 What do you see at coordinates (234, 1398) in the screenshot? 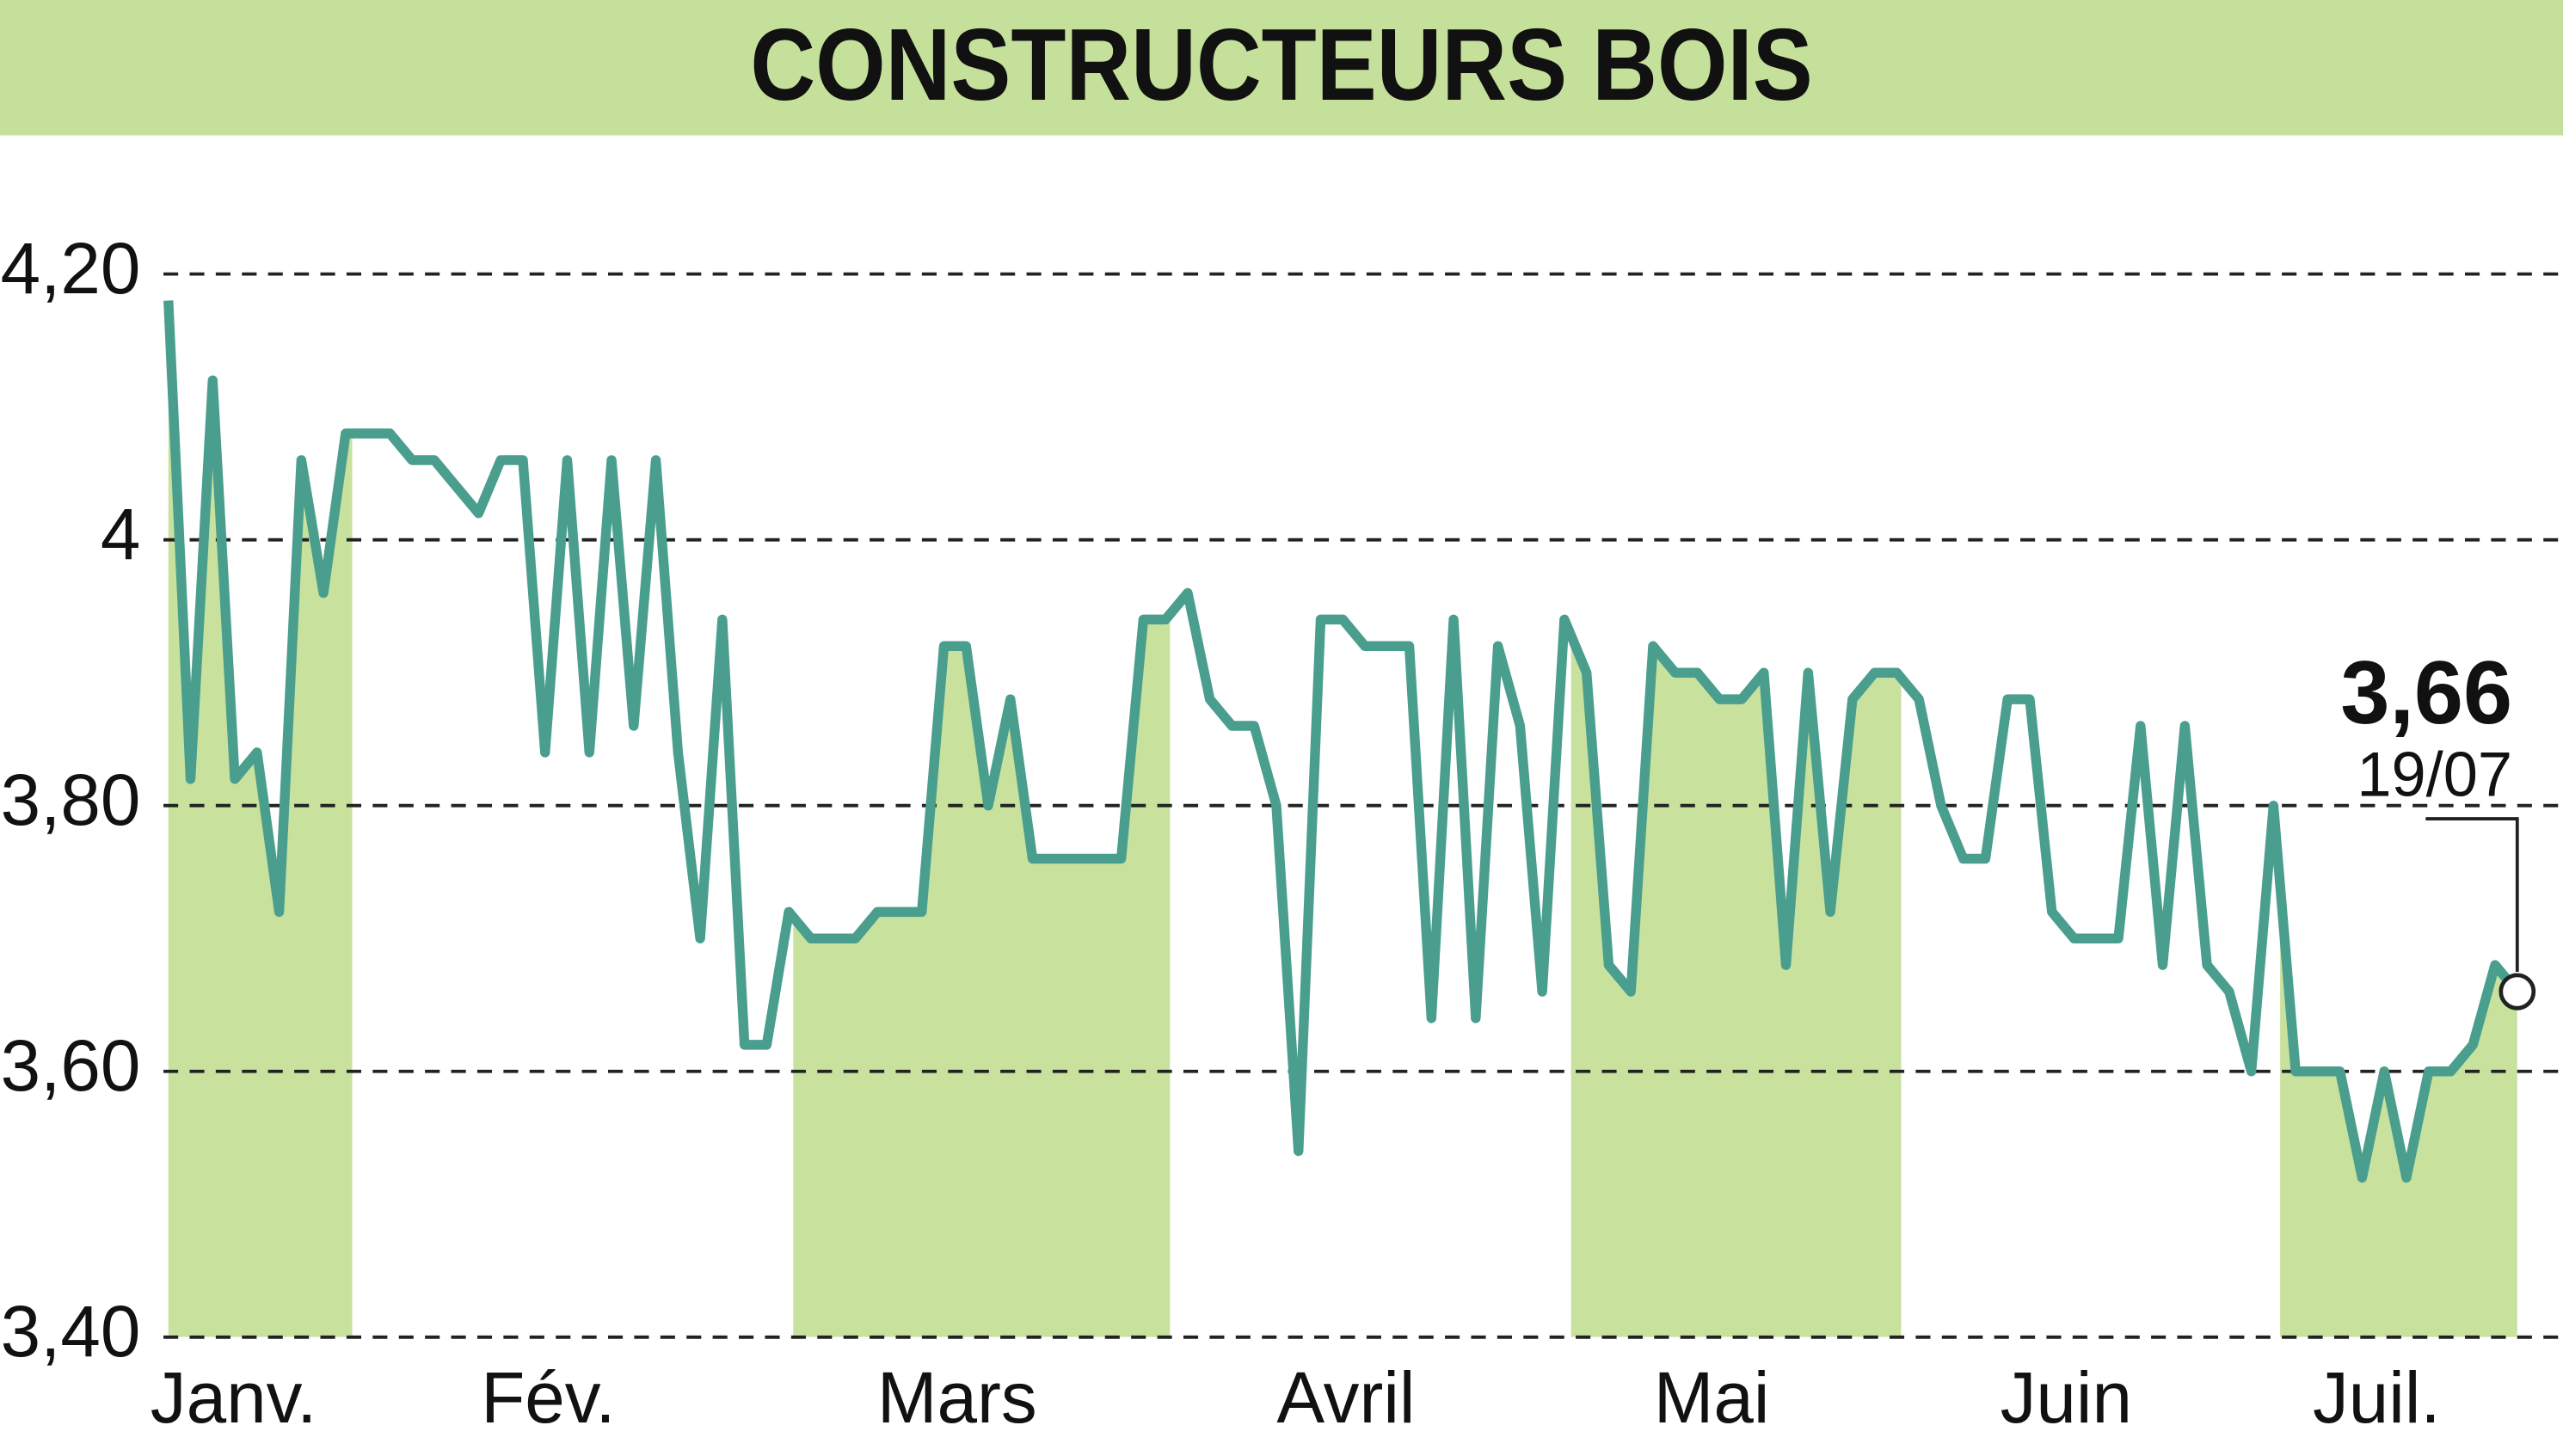
I see `x-tick-label: Janv.` at bounding box center [234, 1398].